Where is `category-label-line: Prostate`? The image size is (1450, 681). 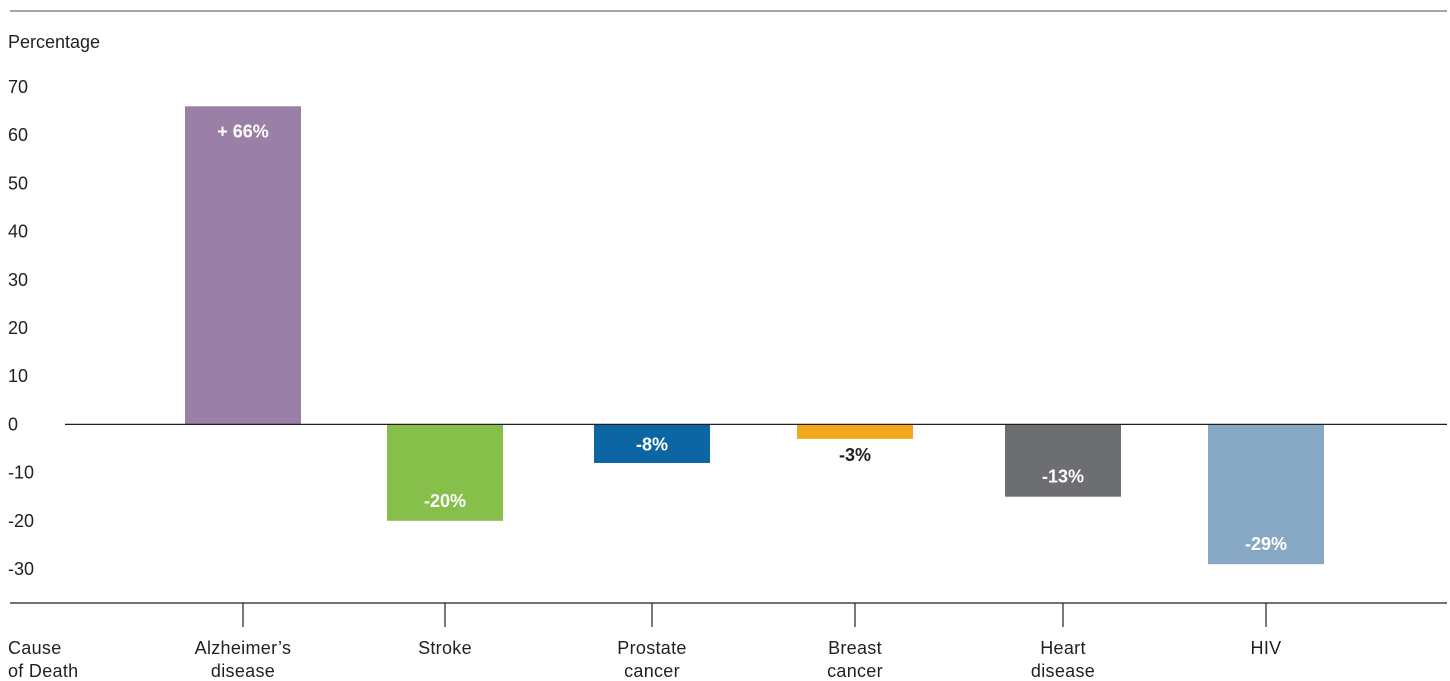
category-label-line: Prostate is located at coordinates (651, 648).